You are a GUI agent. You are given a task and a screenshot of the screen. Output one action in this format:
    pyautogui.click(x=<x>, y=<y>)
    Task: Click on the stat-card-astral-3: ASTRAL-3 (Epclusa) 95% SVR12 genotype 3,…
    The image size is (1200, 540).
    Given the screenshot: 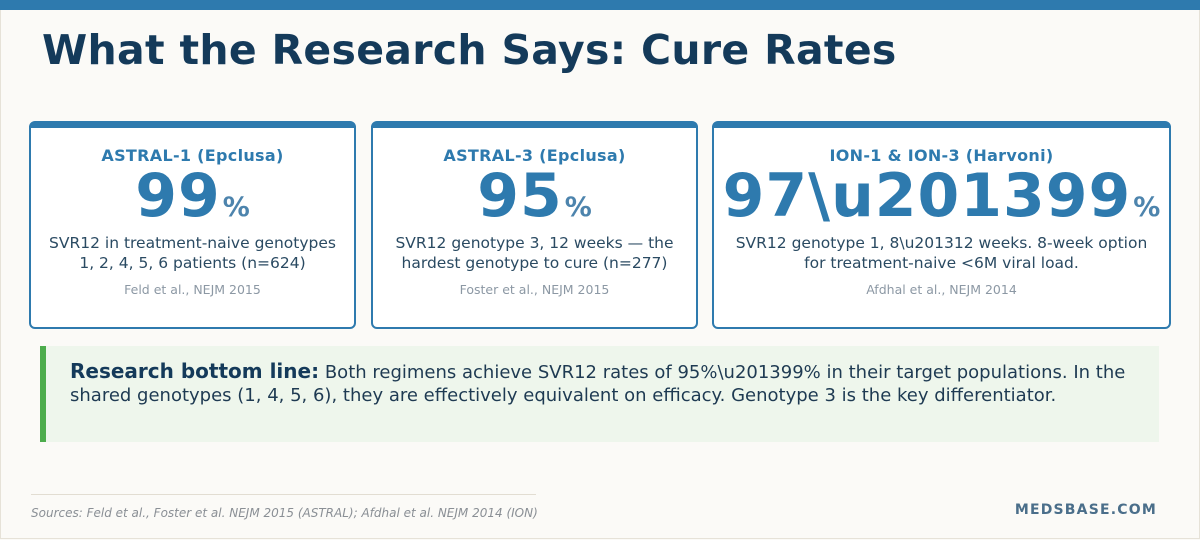 What is the action you would take?
    pyautogui.click(x=534, y=225)
    